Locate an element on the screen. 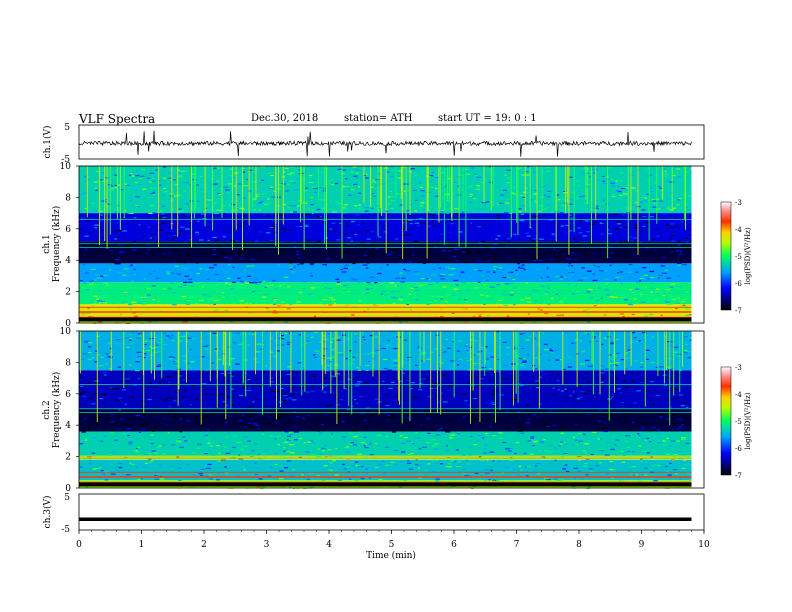 The image size is (792, 612). ch1-ytick-label: 6 is located at coordinates (68, 230).